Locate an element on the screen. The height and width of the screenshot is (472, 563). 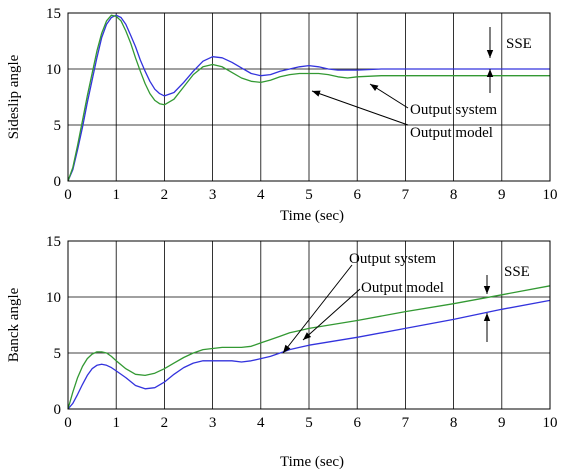
arrow-output-system-shaft is located at coordinates (317, 309).